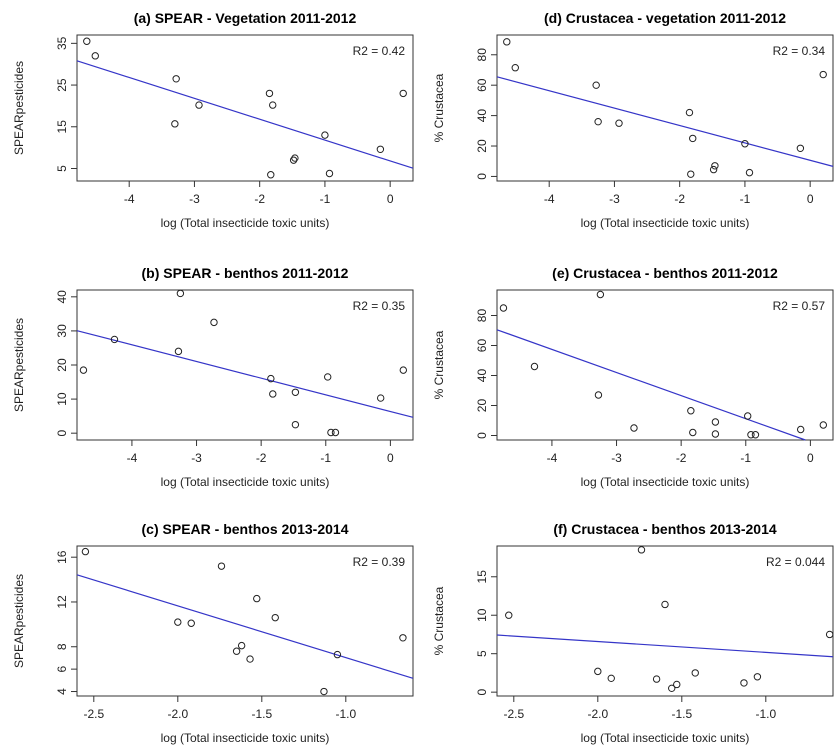 The width and height of the screenshot is (836, 755). I want to click on panel-a-x-tick-label: -1, so click(325, 199).